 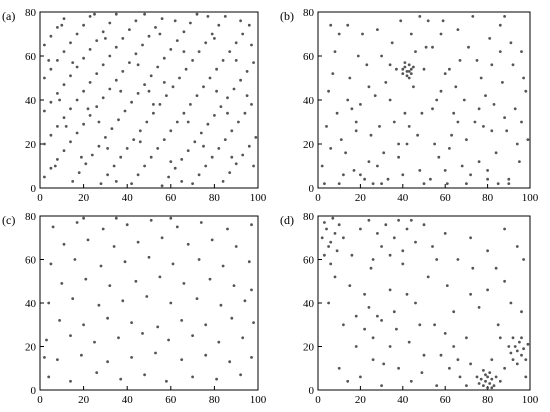 What do you see at coordinates (34, 391) in the screenshot?
I see `y-tick-label: 0` at bounding box center [34, 391].